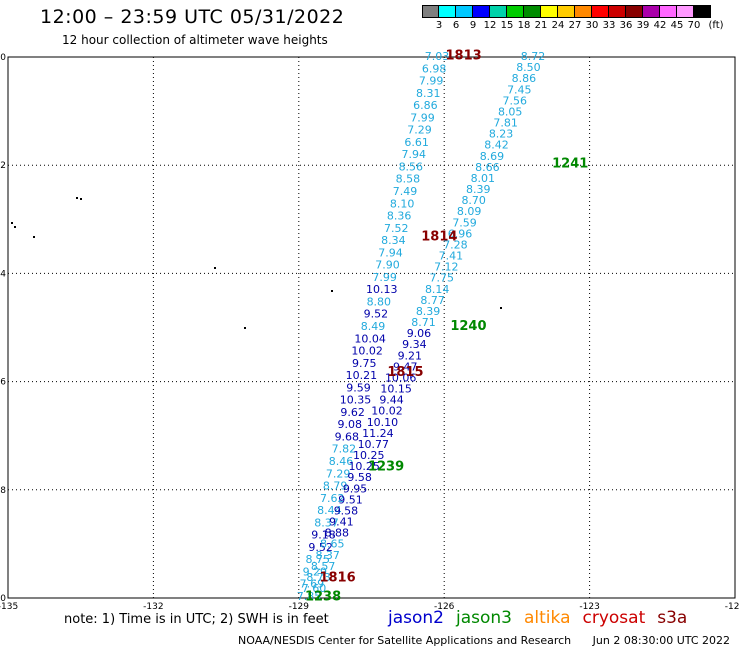  Describe the element at coordinates (442, 278) in the screenshot. I see `swh-label: 7.75` at that location.